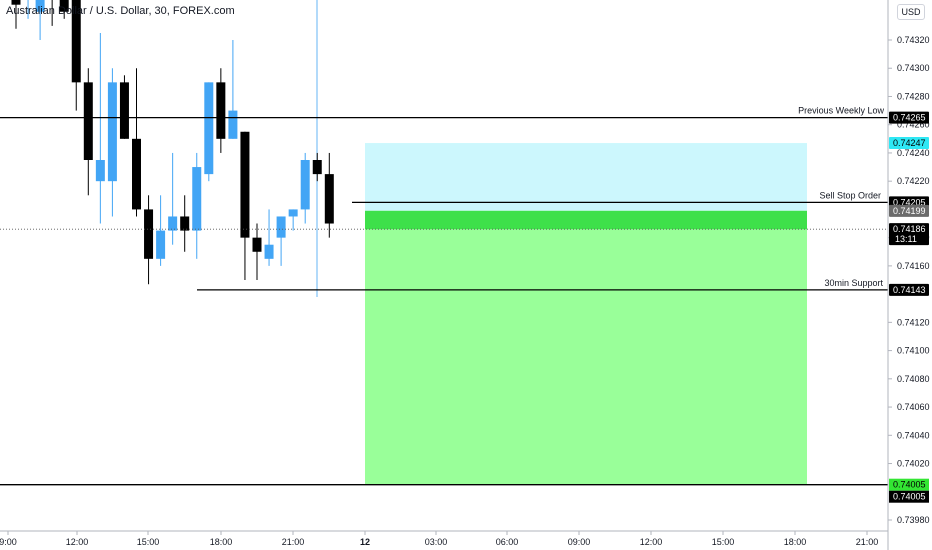 The height and width of the screenshot is (550, 932). Describe the element at coordinates (913, 153) in the screenshot. I see `price-tick-label: 0.74240` at that location.